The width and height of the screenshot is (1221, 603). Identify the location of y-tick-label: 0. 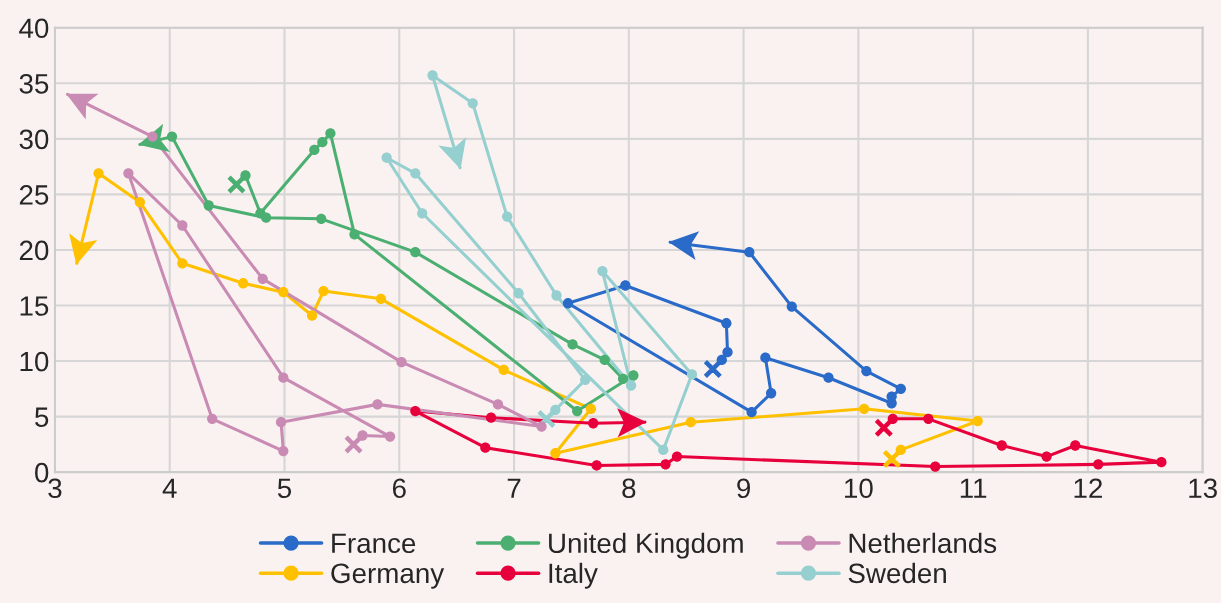
(42, 472).